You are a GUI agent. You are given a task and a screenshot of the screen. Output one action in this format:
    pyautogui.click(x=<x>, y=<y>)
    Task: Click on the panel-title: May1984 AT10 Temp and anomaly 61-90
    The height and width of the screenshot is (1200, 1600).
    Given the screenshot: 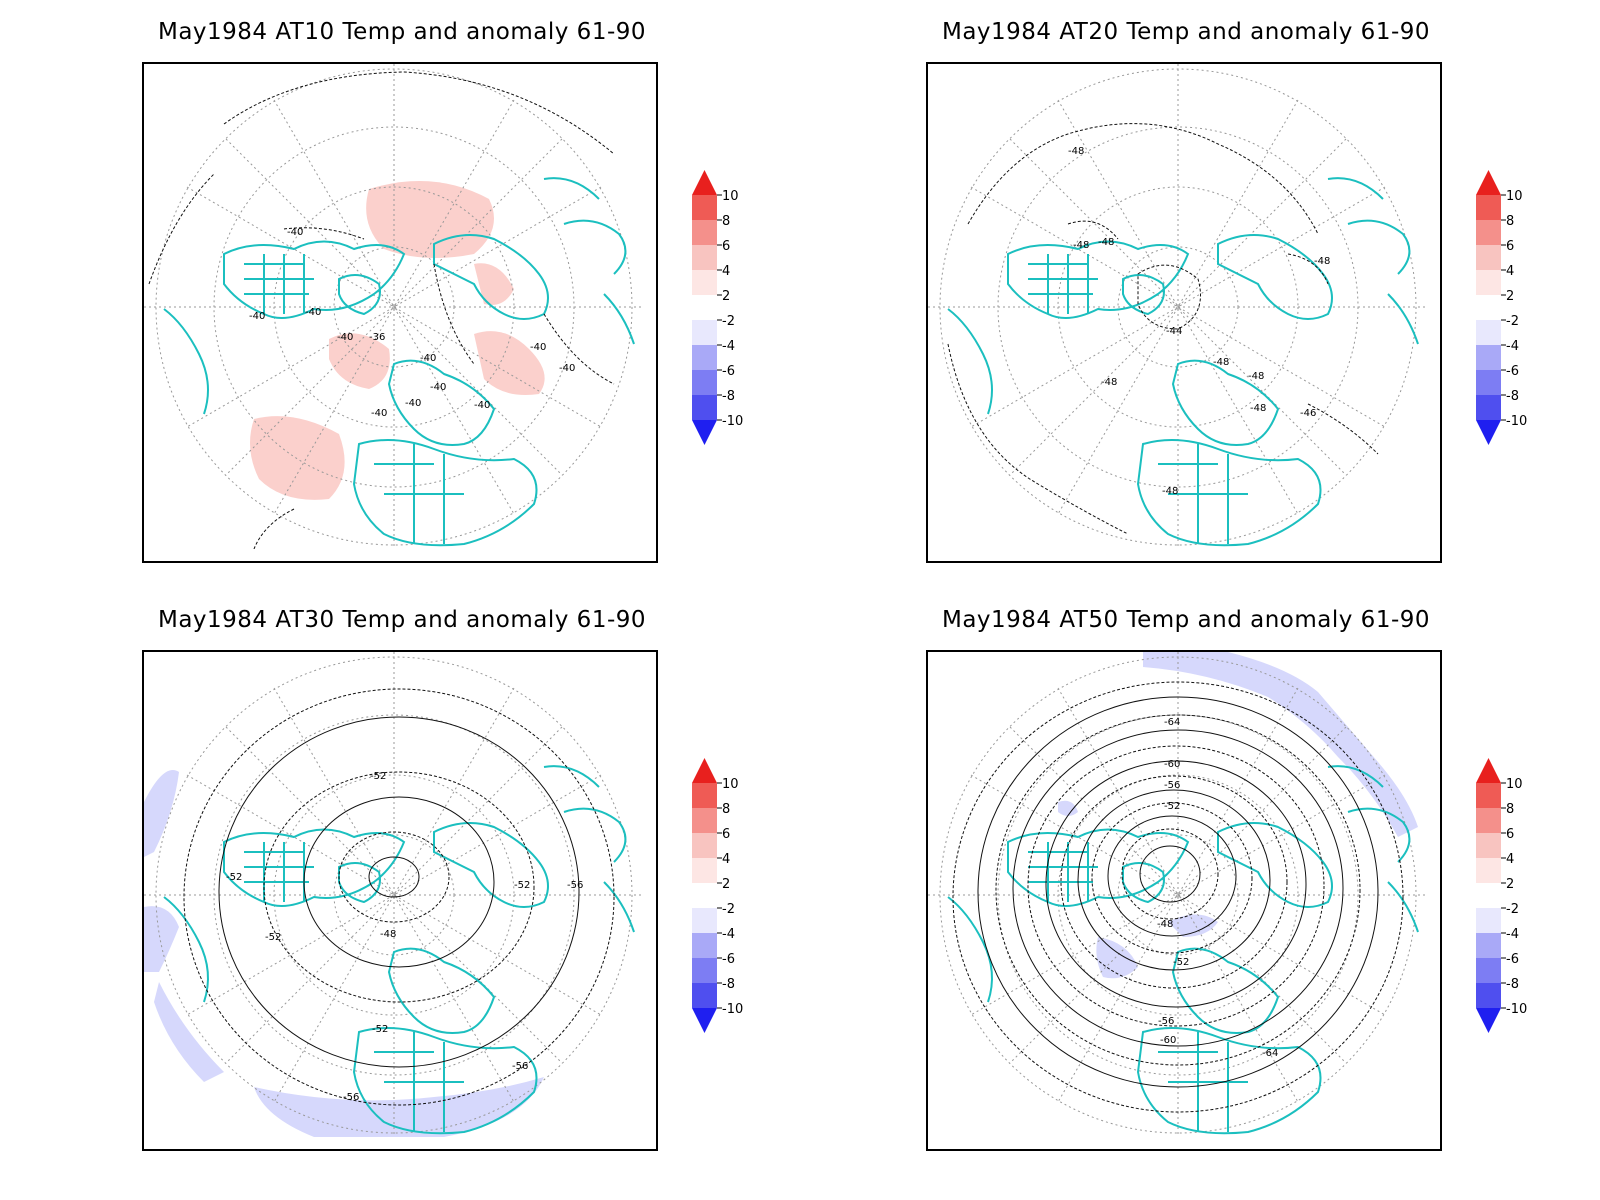 What is the action you would take?
    pyautogui.click(x=402, y=32)
    